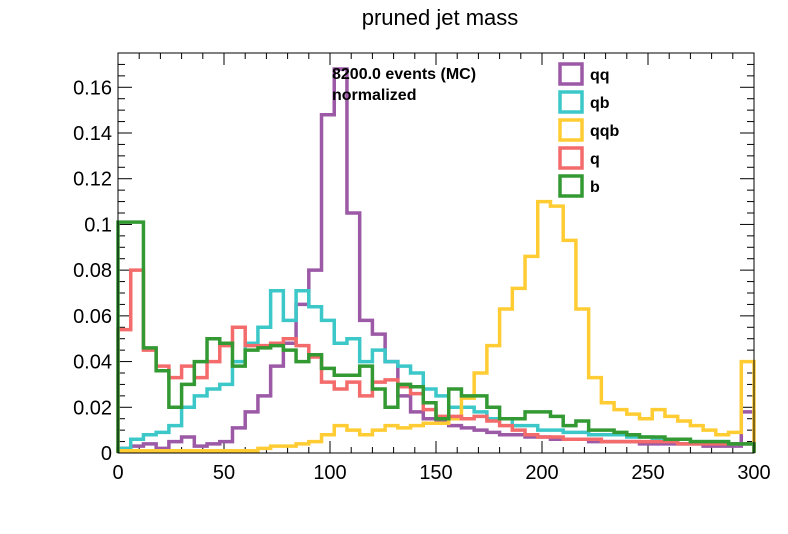 This screenshot has height=534, width=788. What do you see at coordinates (374, 95) in the screenshot?
I see `annotation-normalized: normalized` at bounding box center [374, 95].